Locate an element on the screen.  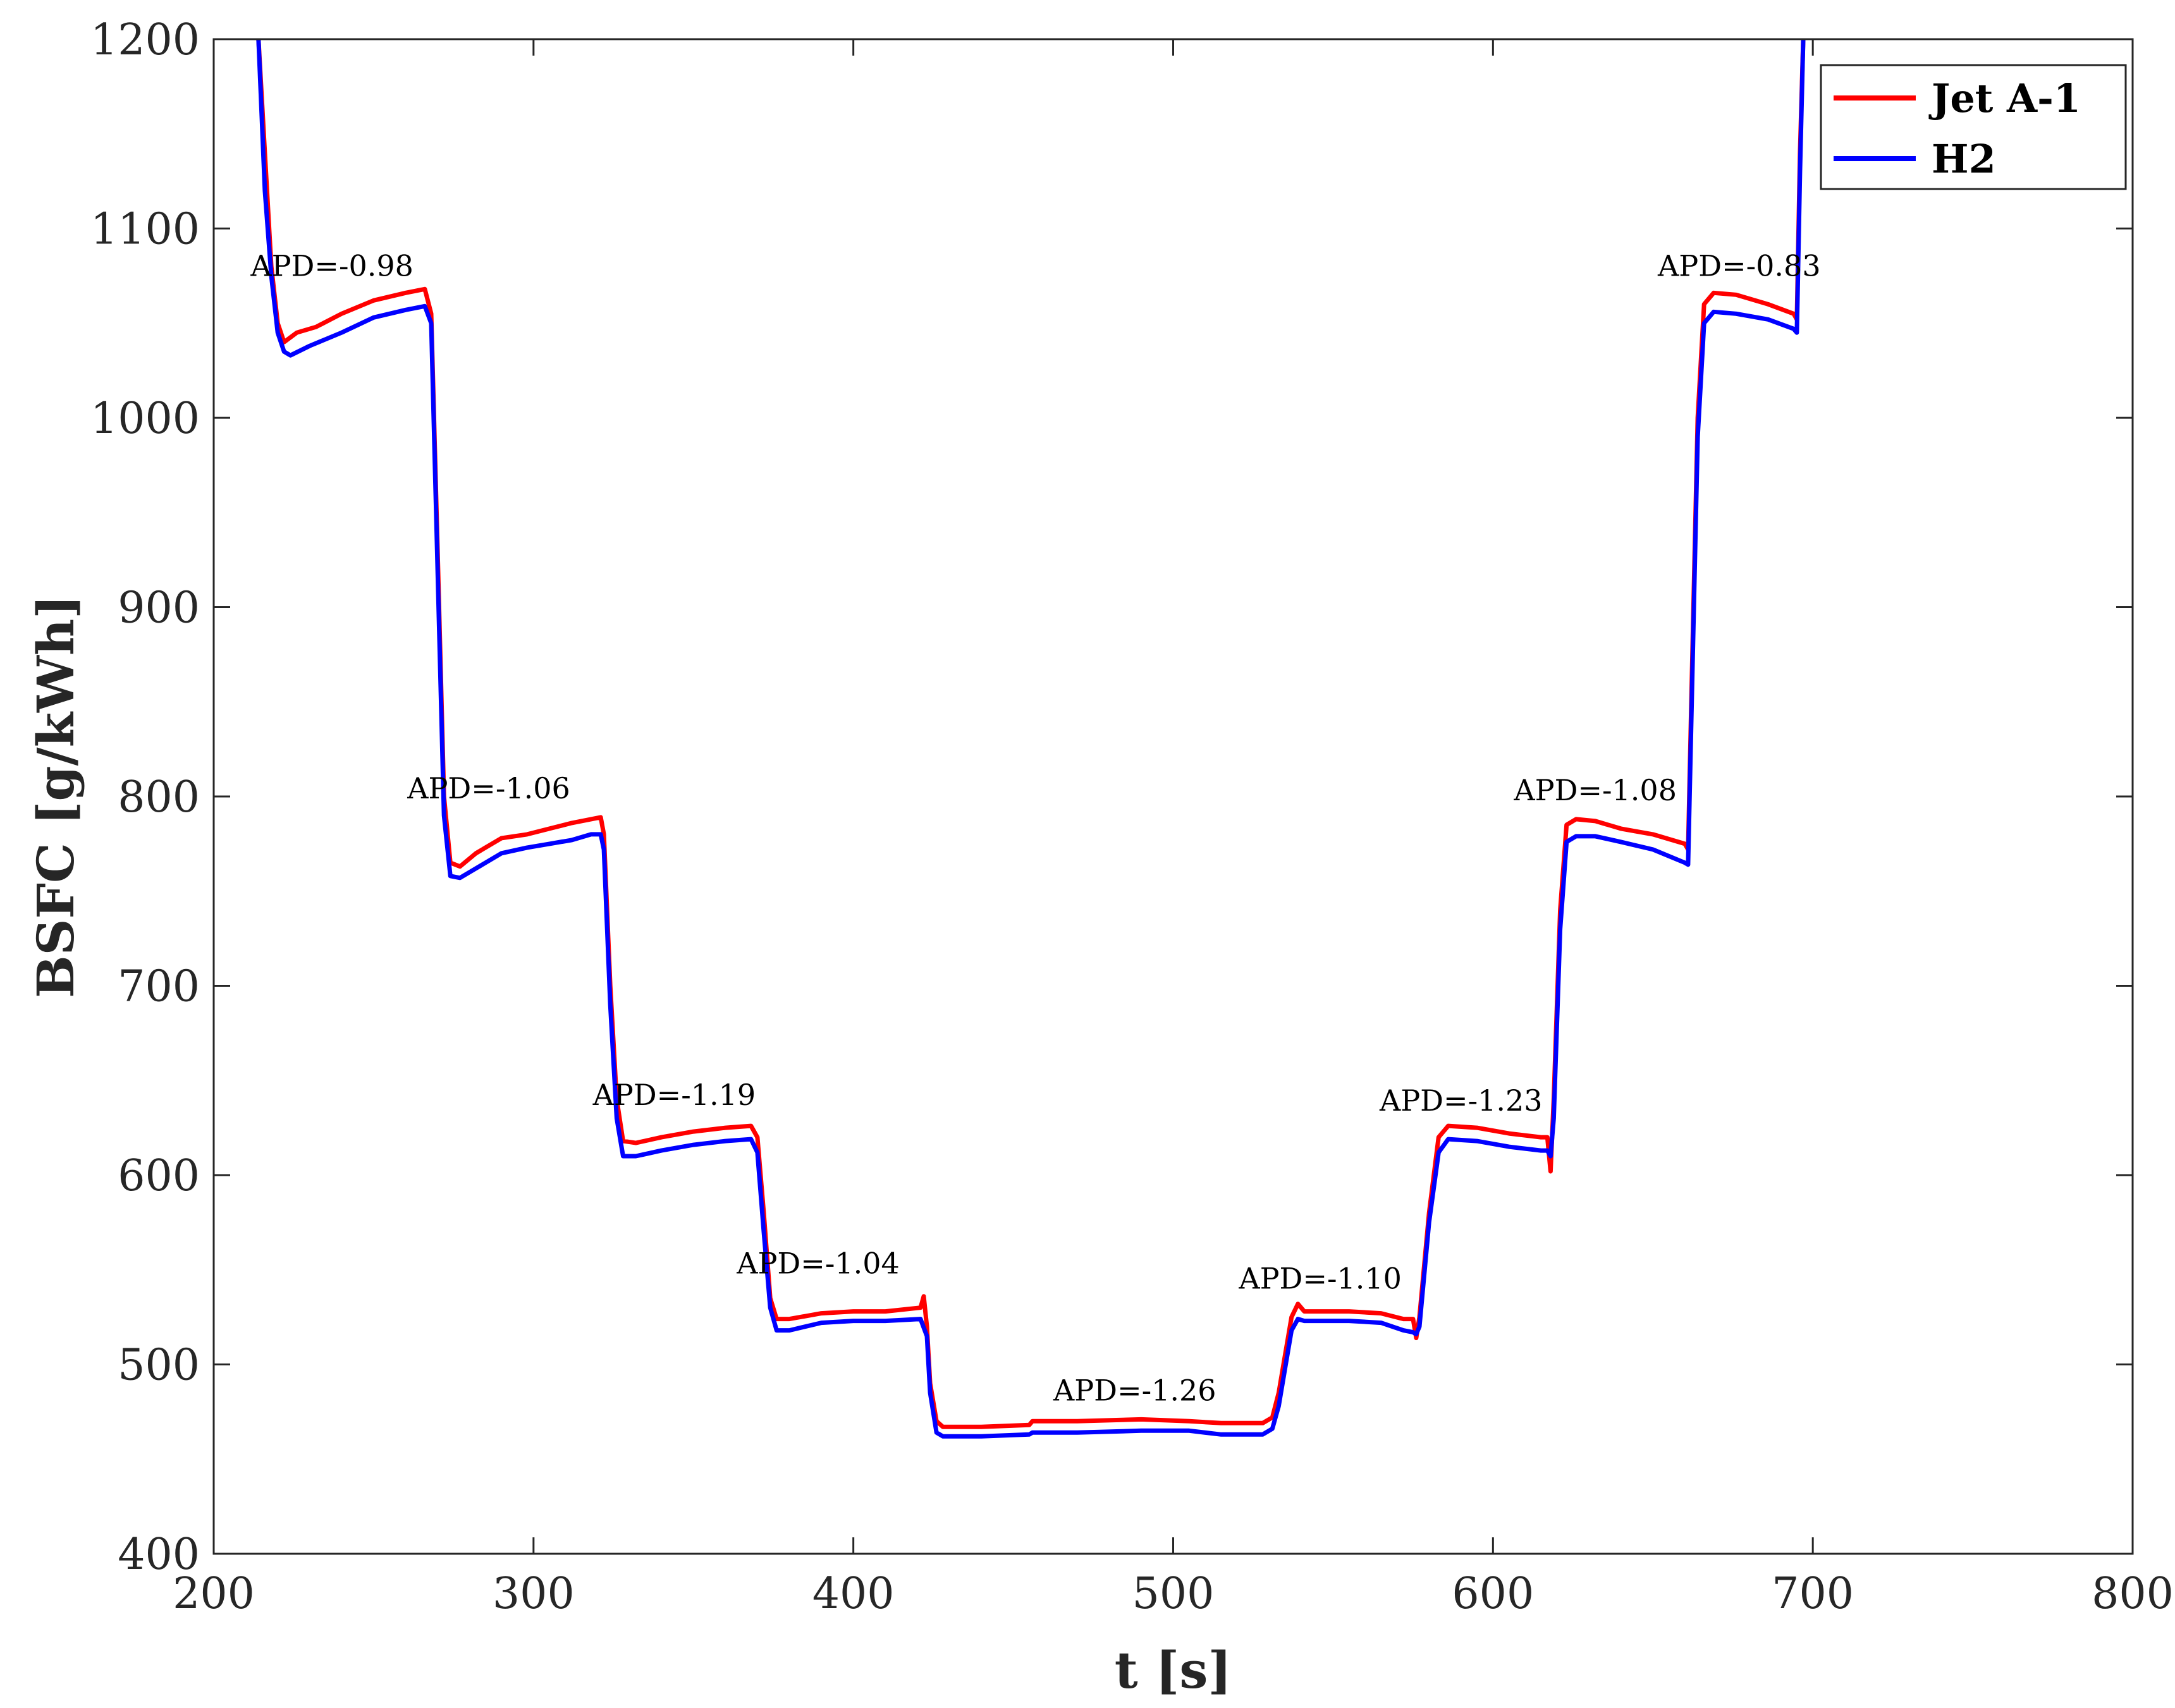
legend-label-h2: H2 is located at coordinates (1964, 159).